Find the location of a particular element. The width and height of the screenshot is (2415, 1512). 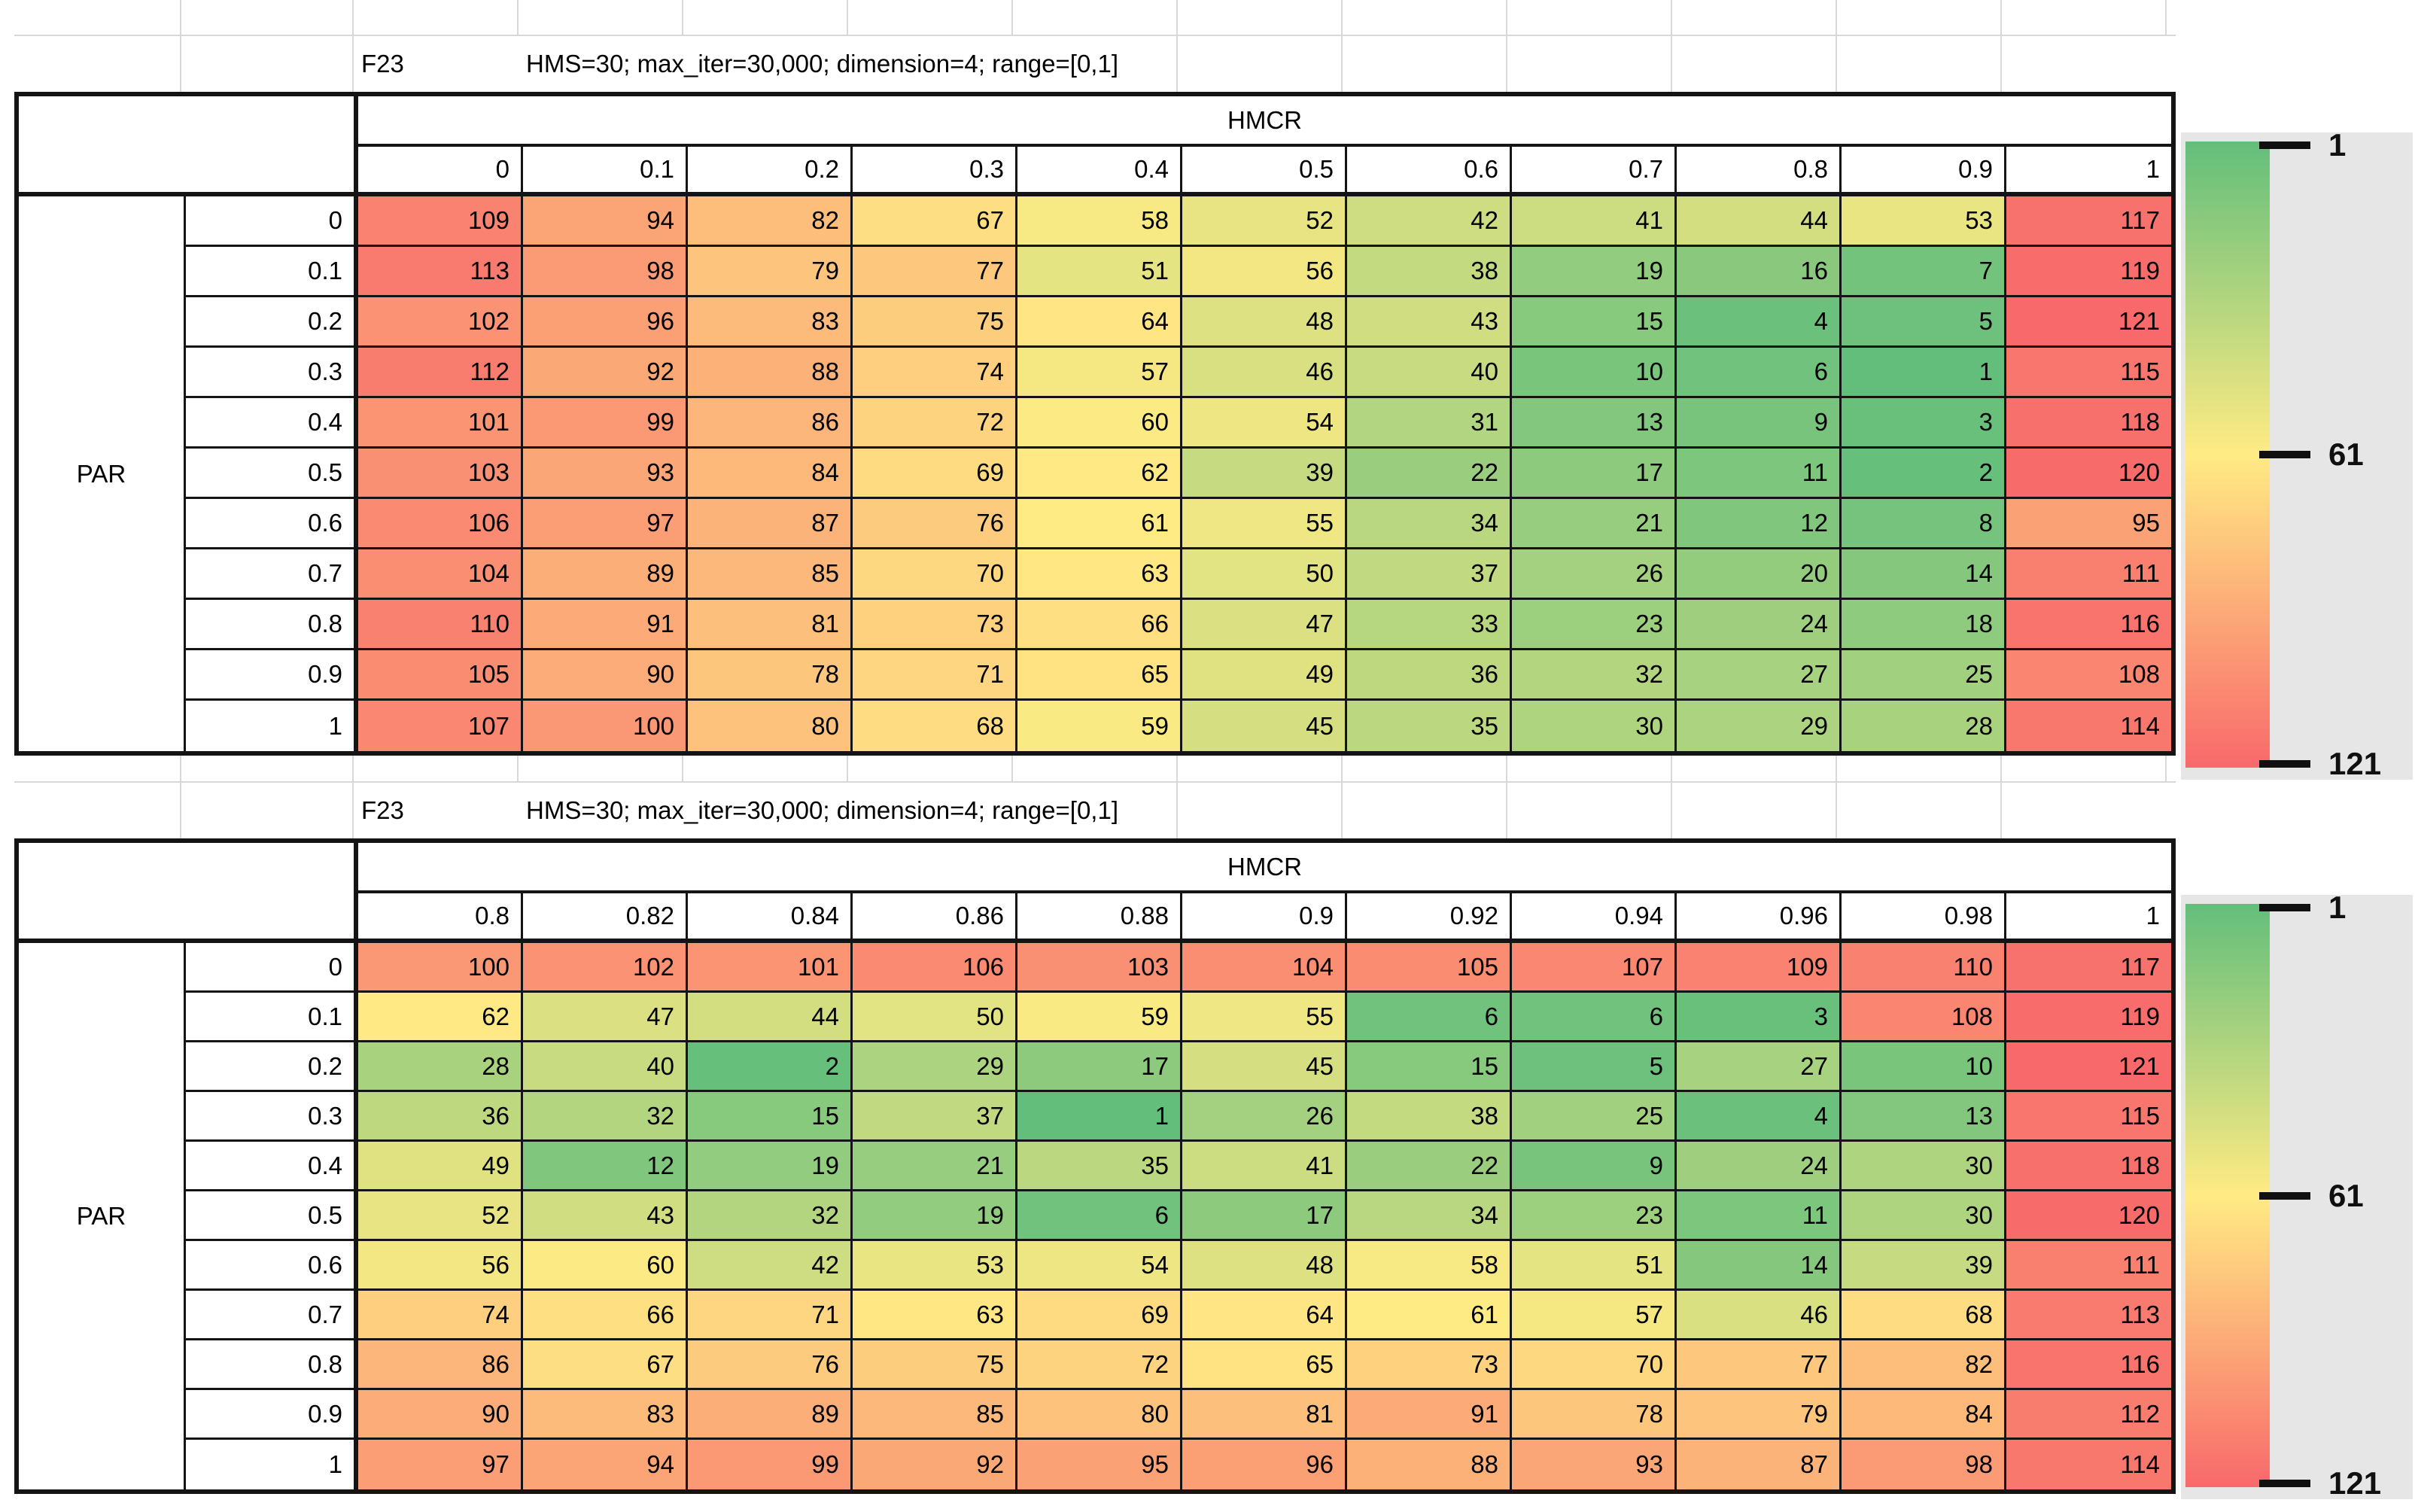

data-cell: 119 is located at coordinates (2088, 1017).